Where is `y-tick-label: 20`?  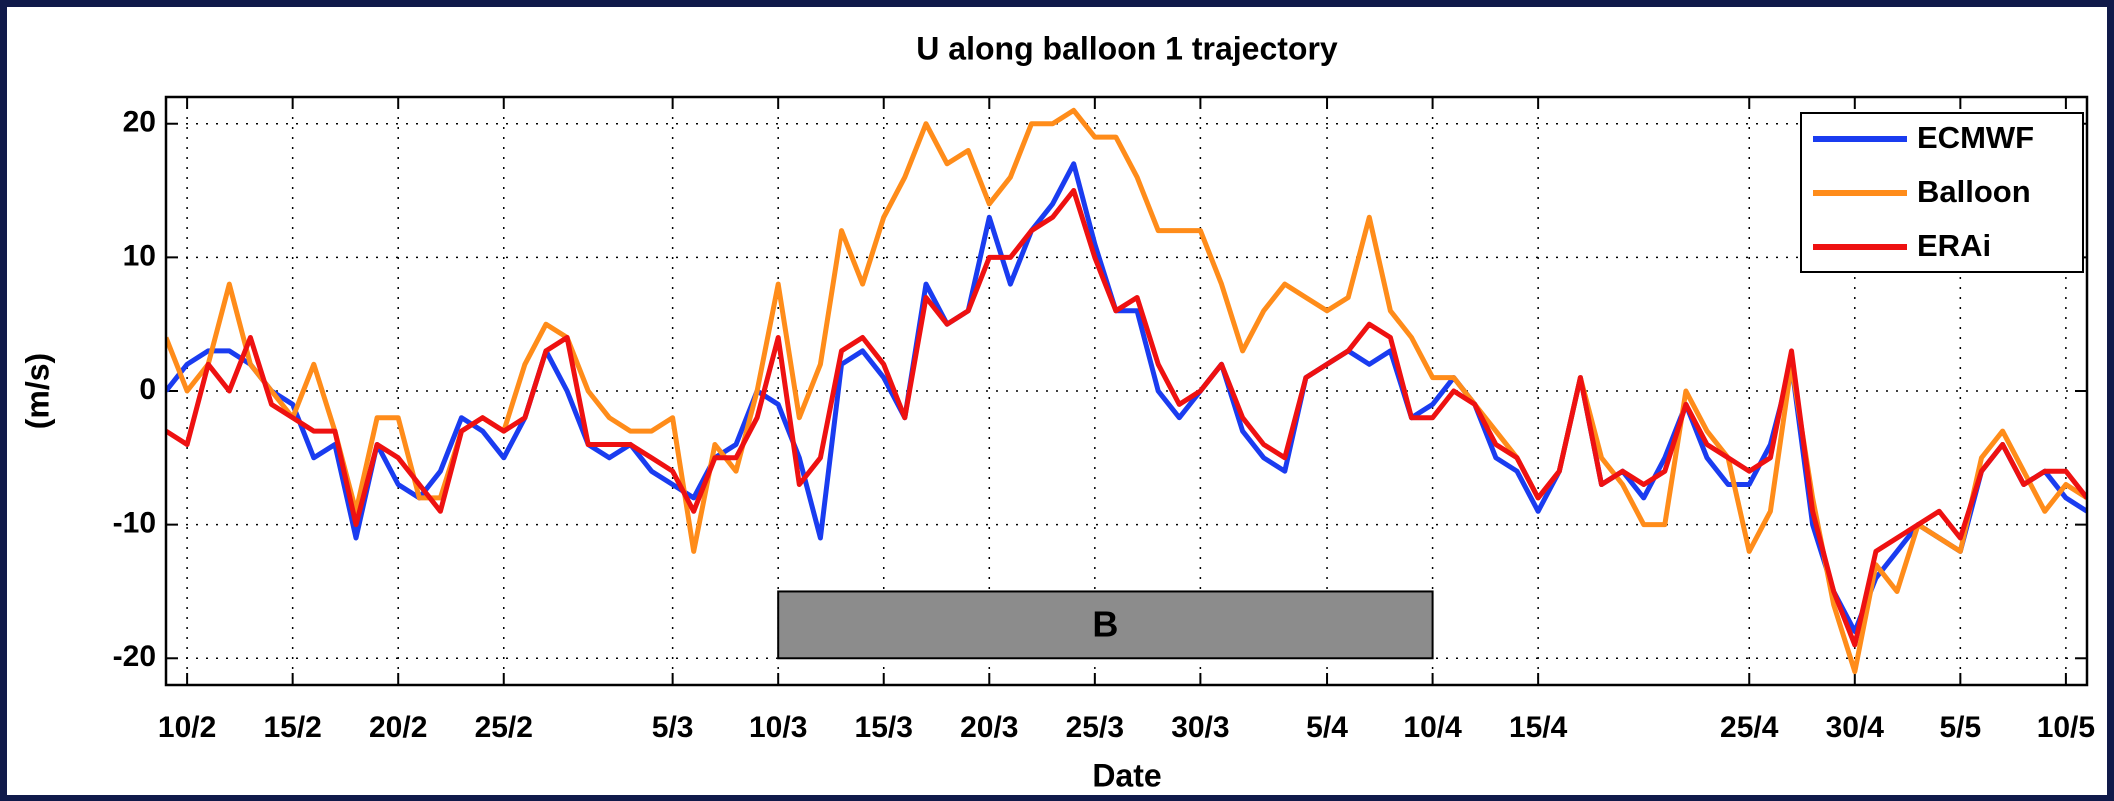 y-tick-label: 20 is located at coordinates (139, 122).